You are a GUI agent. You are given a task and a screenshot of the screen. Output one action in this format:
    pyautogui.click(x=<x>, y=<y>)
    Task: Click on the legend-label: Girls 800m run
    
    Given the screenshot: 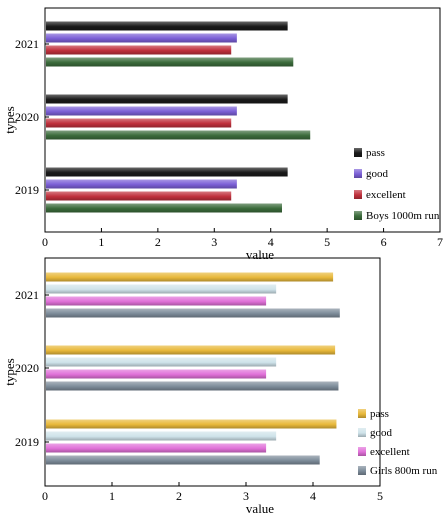 What is the action you would take?
    pyautogui.click(x=404, y=471)
    